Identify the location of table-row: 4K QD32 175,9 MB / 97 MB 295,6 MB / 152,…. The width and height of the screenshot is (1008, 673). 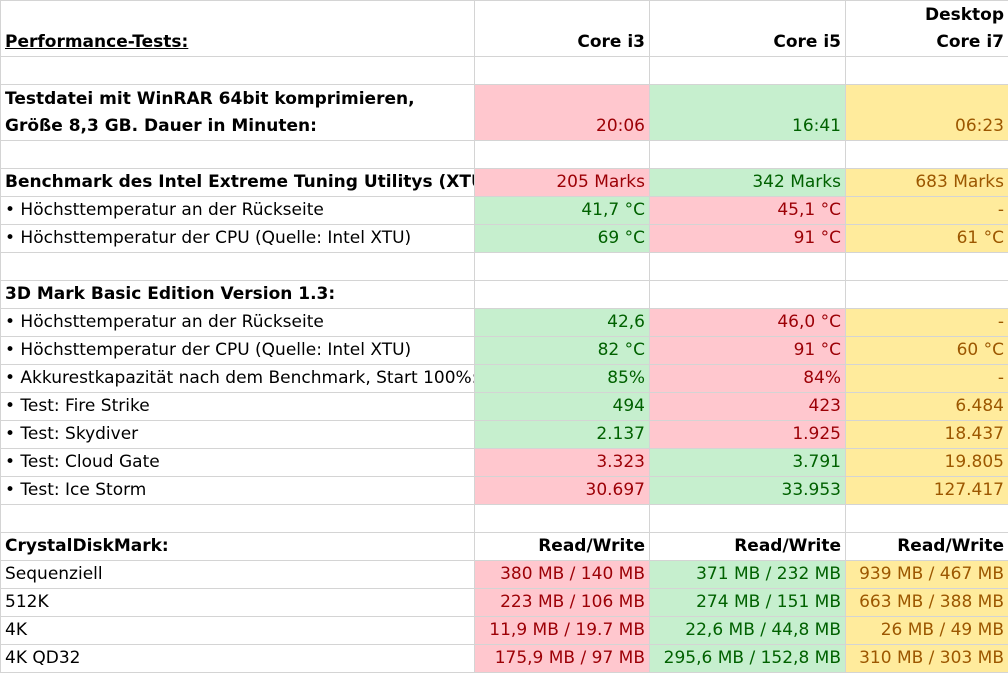
(504, 658).